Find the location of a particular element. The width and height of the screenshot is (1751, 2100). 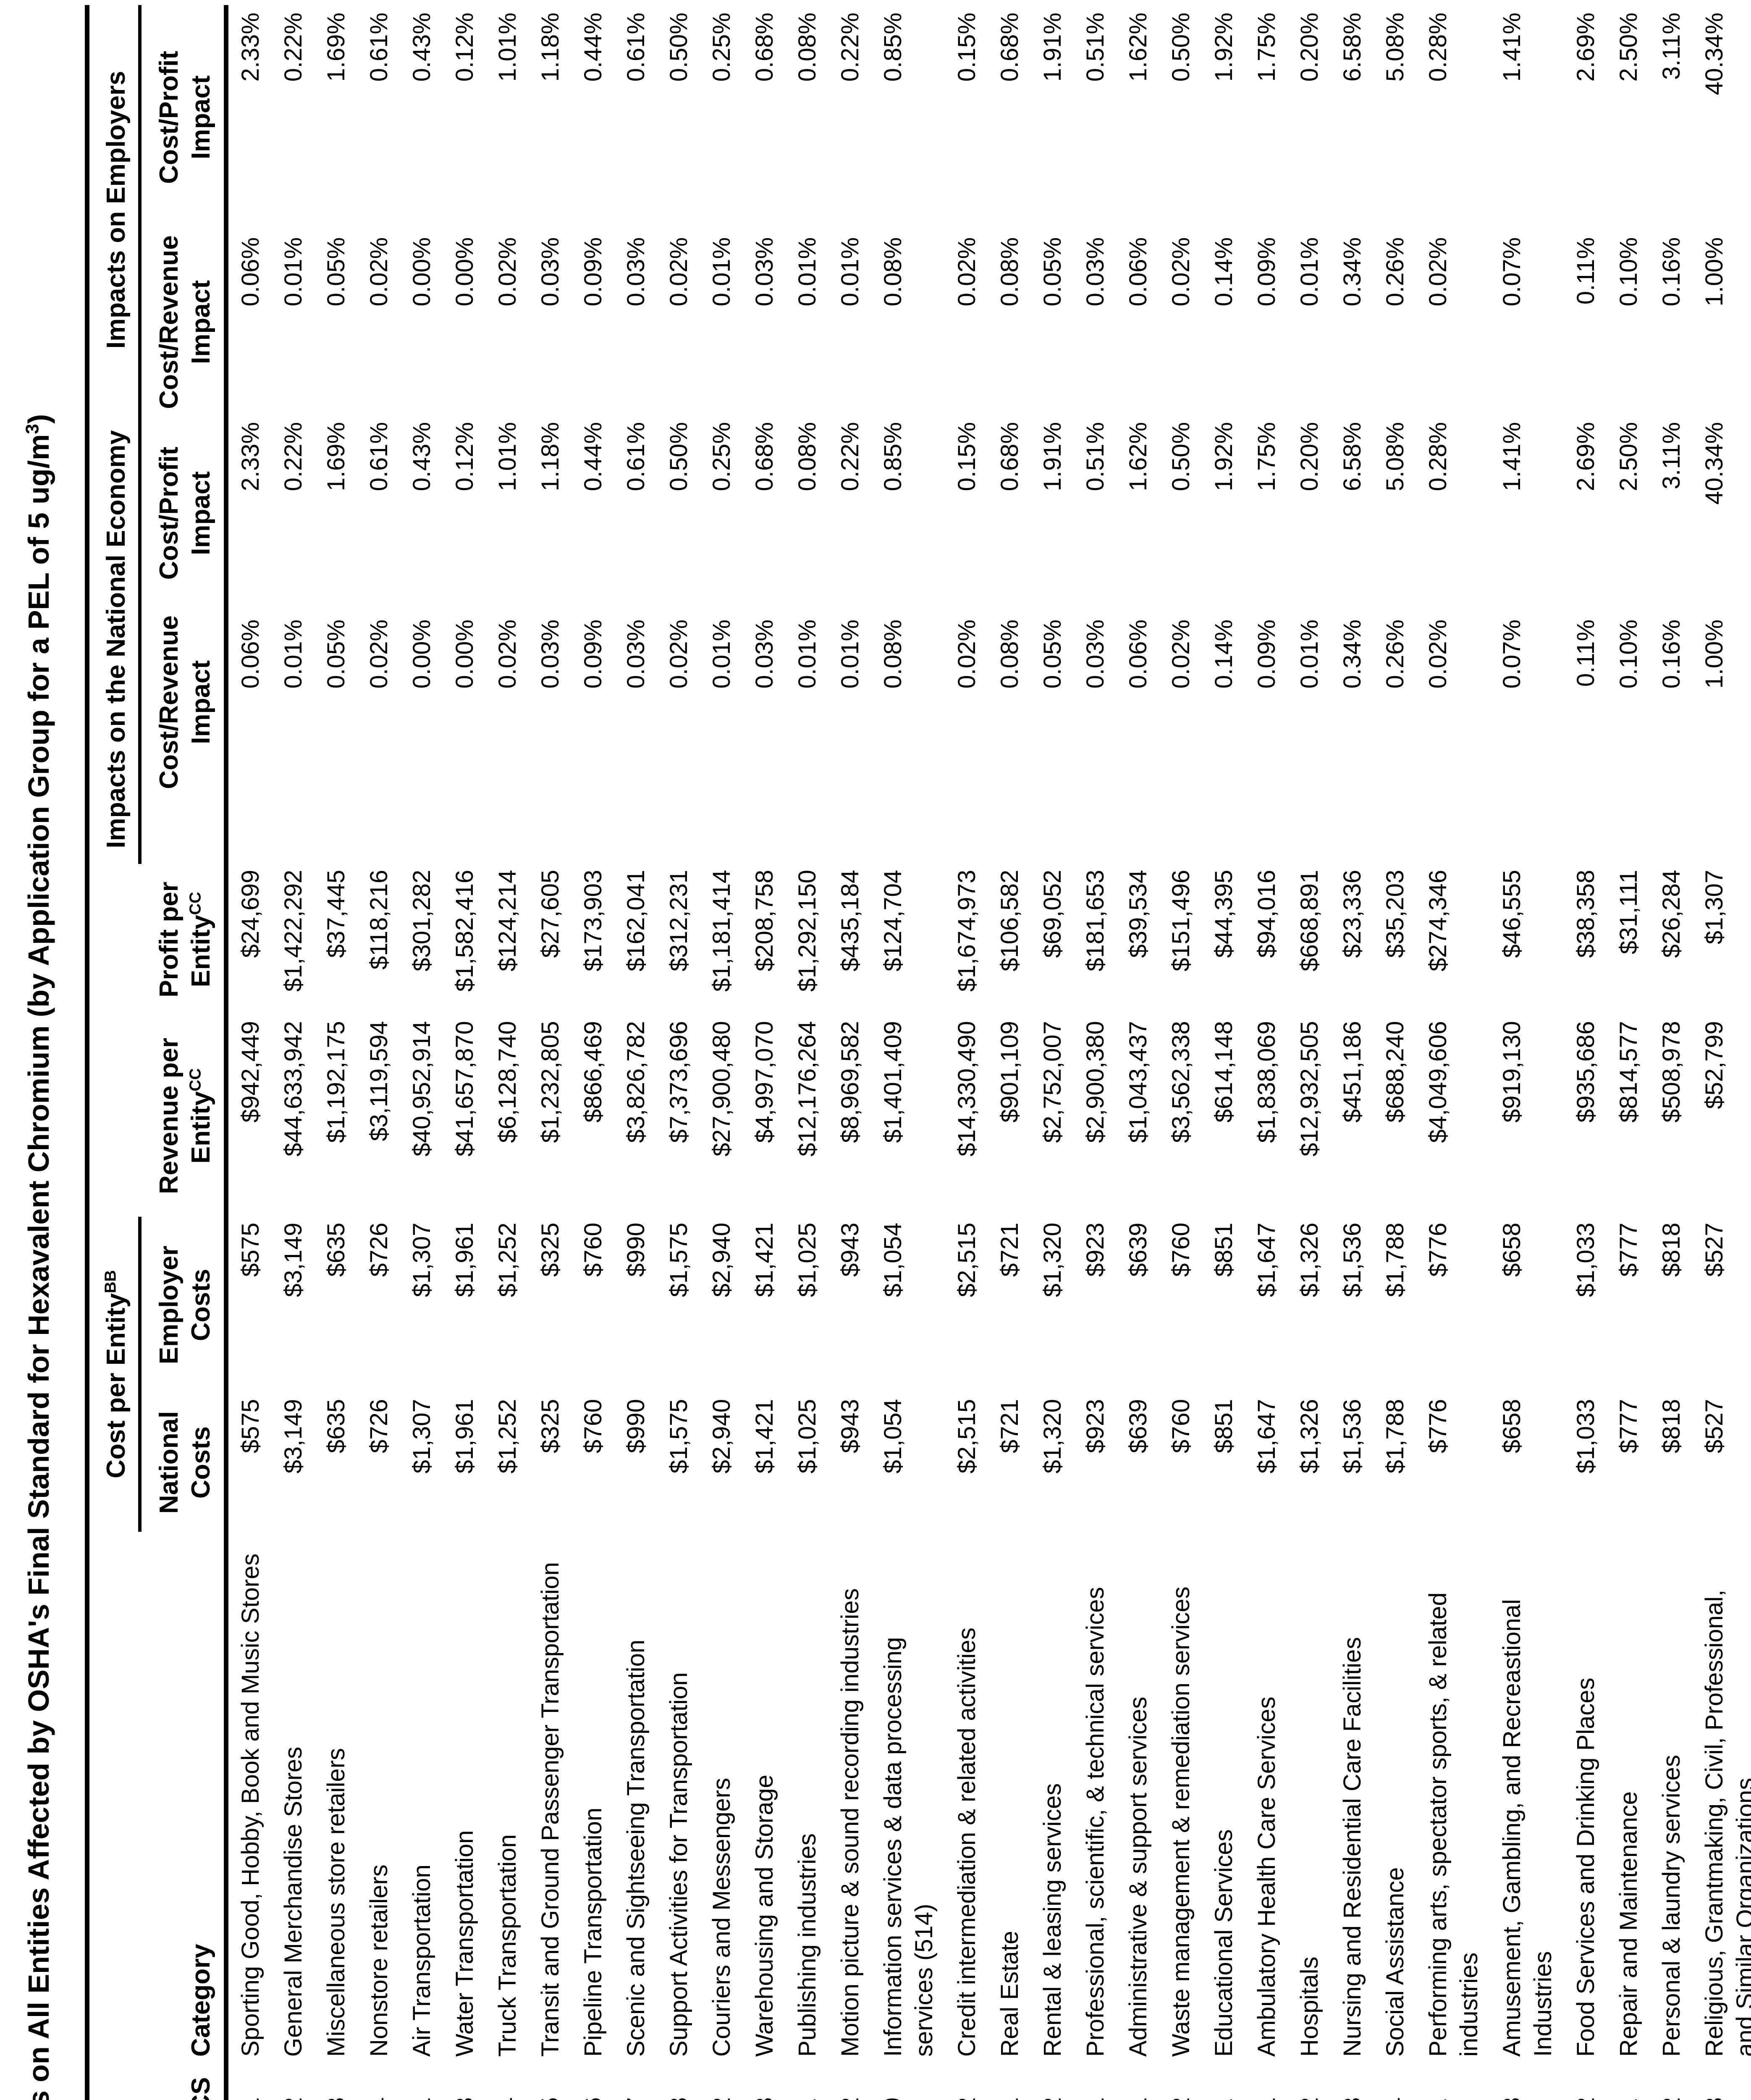

cell-cost-revenue-employers: 0.00% is located at coordinates (464, 272).